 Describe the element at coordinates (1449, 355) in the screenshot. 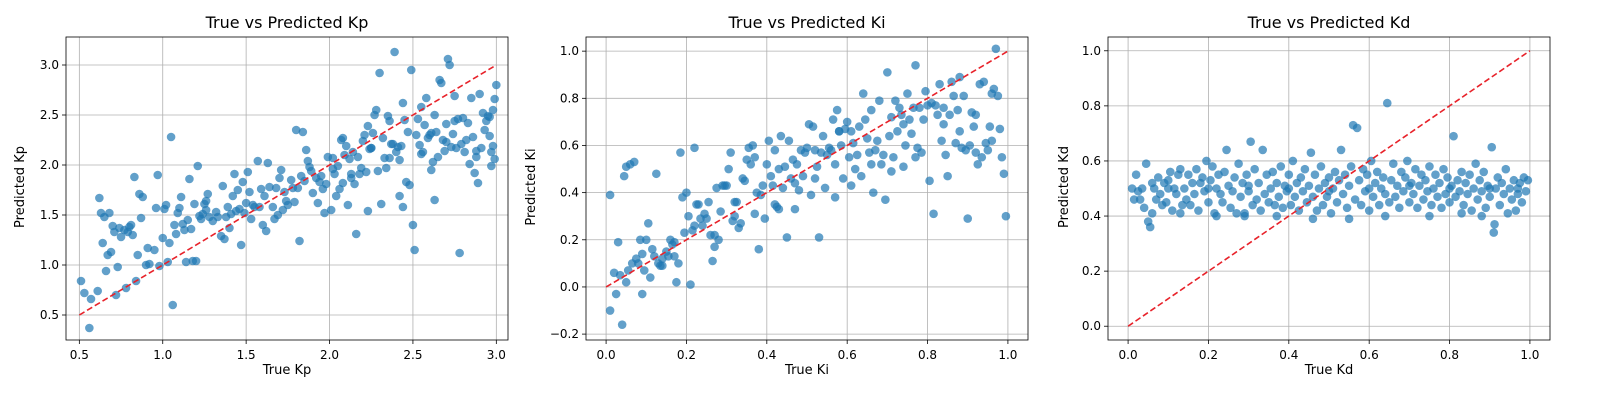

I see `kd-xtick-label: 0.8` at that location.